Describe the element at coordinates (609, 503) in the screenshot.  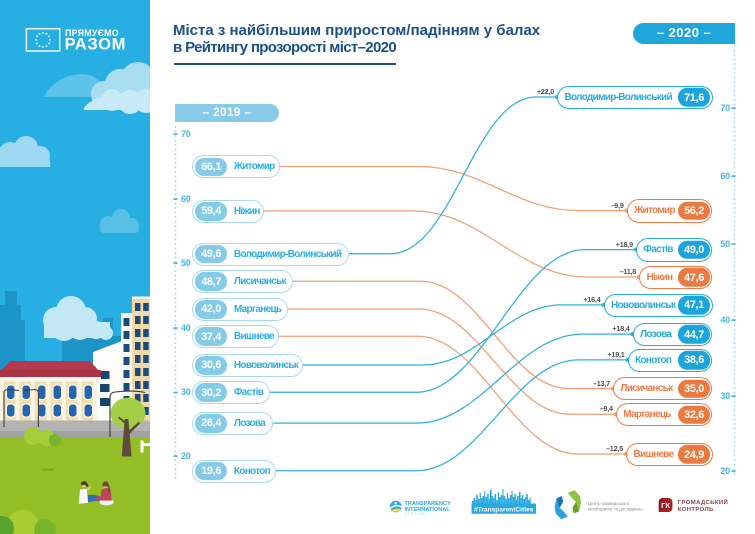
I see `svg-text: Центр громадського` at that location.